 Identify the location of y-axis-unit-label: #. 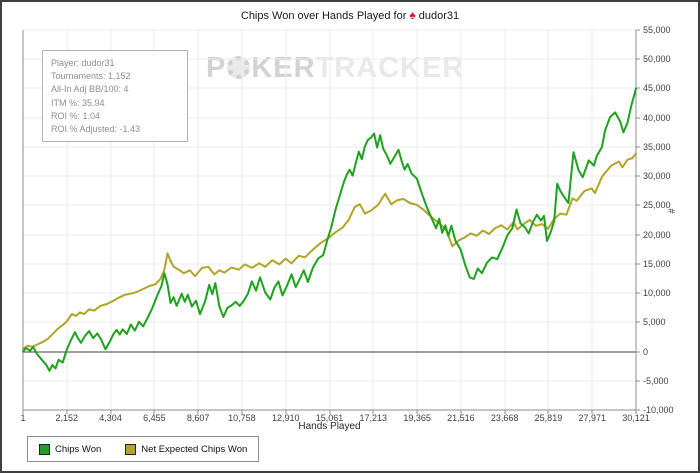
(671, 211).